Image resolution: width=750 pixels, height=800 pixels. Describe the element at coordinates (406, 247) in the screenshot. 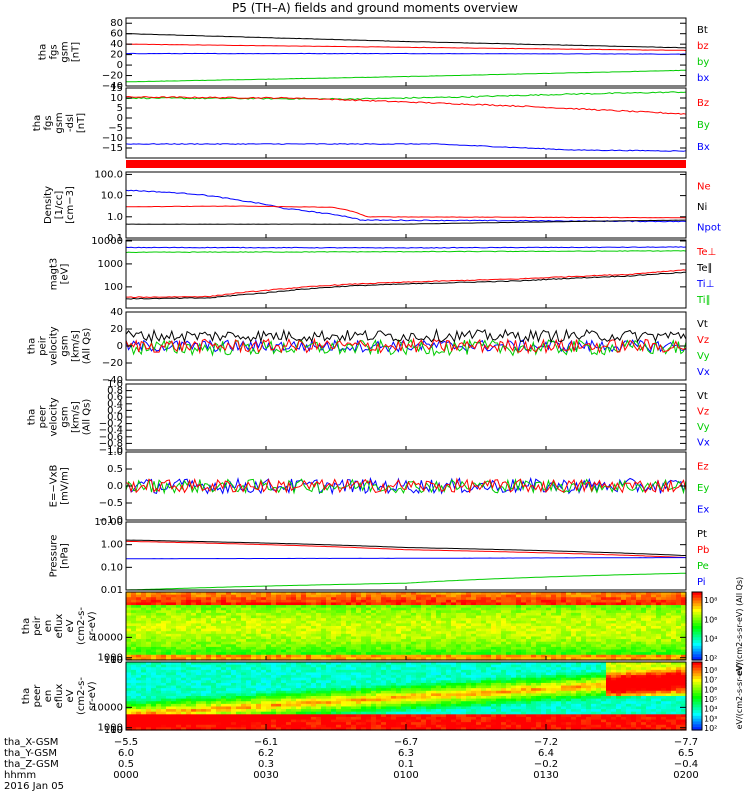

I see `series-temperature-Ti⊥` at that location.